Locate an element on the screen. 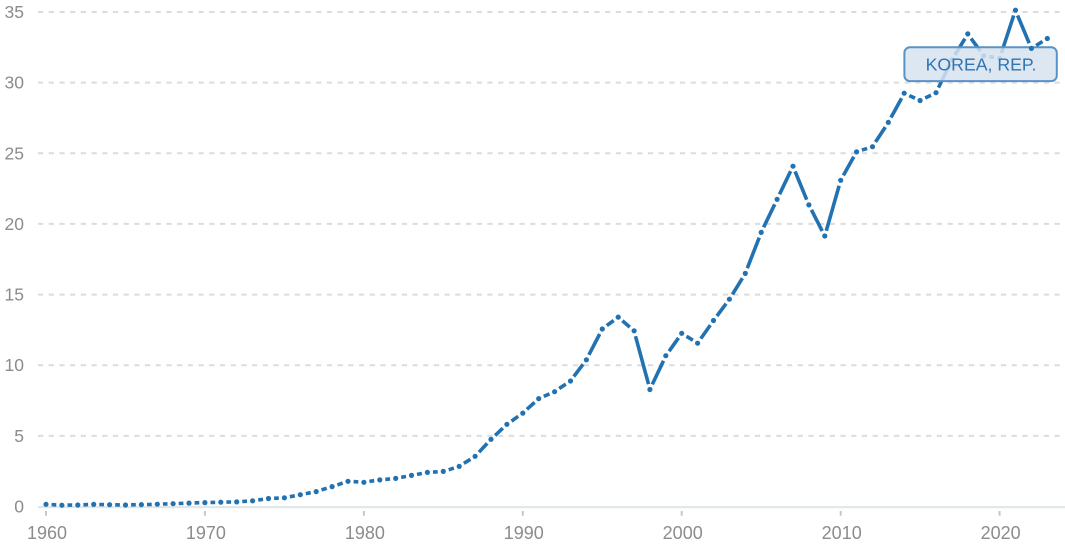  svg-text: 10 is located at coordinates (15, 365).